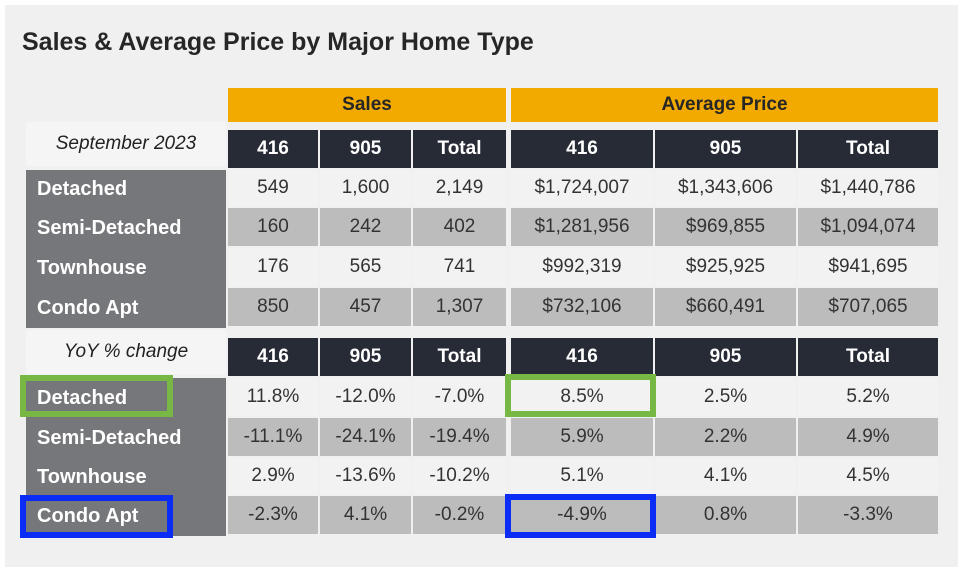  Describe the element at coordinates (278, 42) in the screenshot. I see `page-title: Sales & Average Price by Major Home Type` at that location.